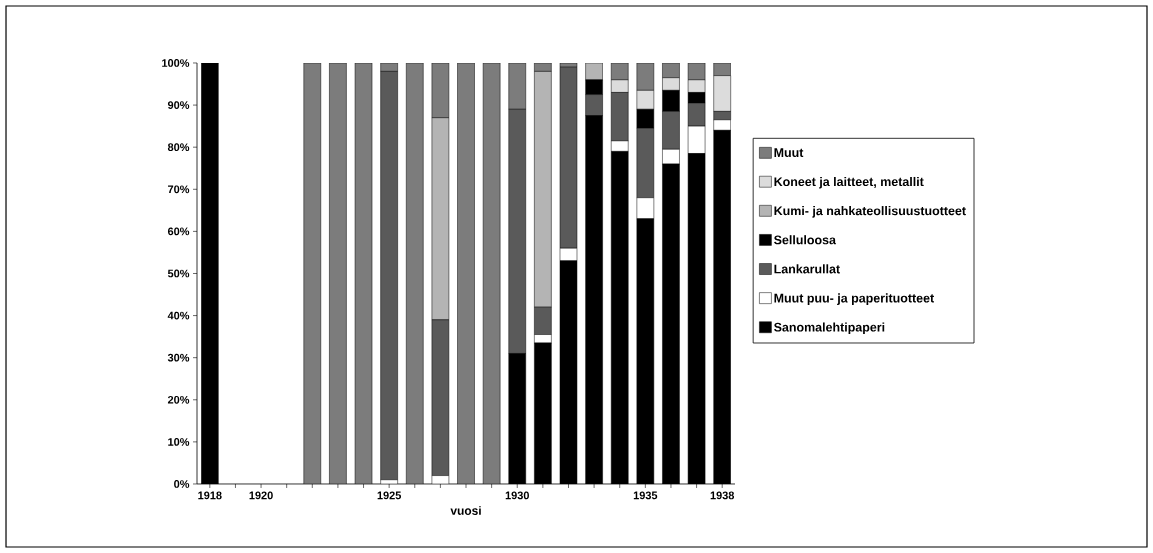  I want to click on x-tick-label: 1925, so click(389, 495).